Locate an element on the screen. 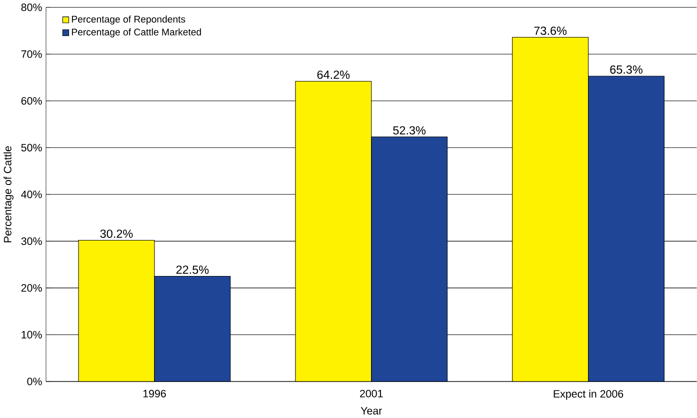 This screenshot has height=418, width=697. data-label: 65.3% is located at coordinates (626, 69).